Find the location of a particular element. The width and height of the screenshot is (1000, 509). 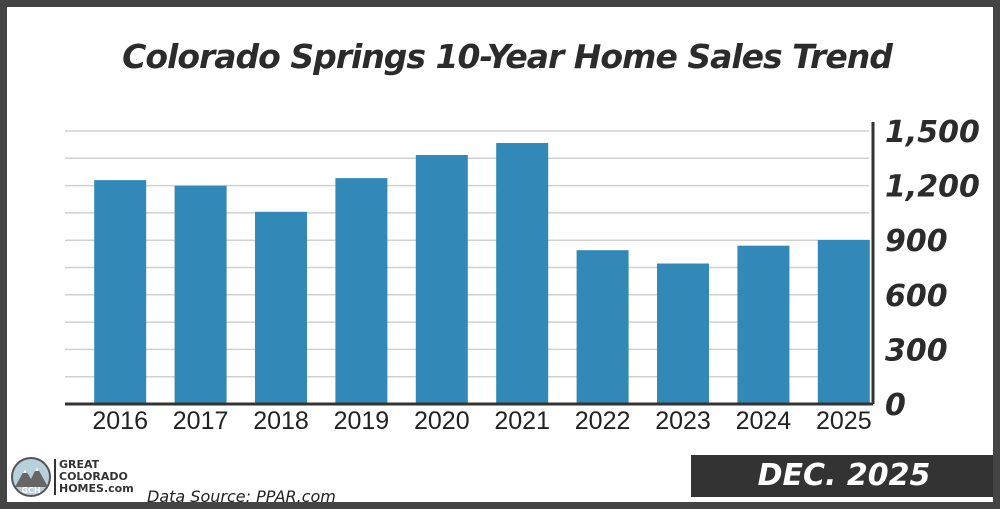

bar-2024 is located at coordinates (763, 324).